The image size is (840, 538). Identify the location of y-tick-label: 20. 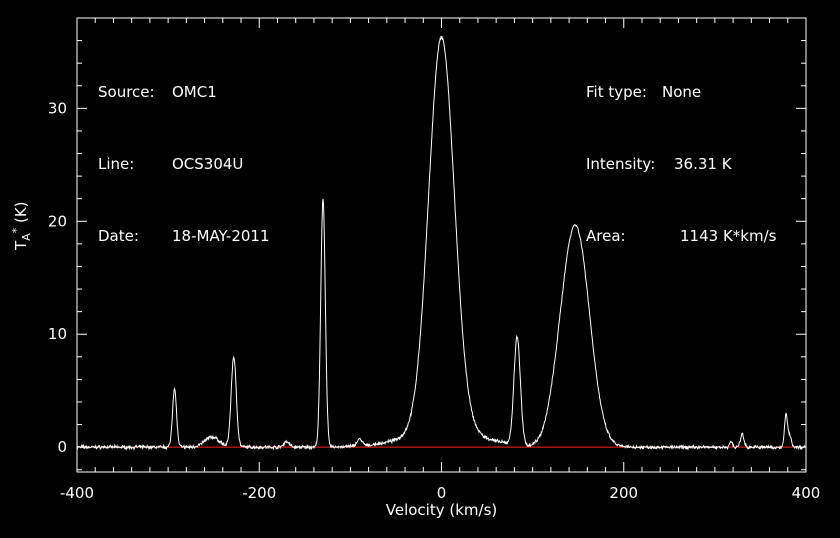
(57, 221).